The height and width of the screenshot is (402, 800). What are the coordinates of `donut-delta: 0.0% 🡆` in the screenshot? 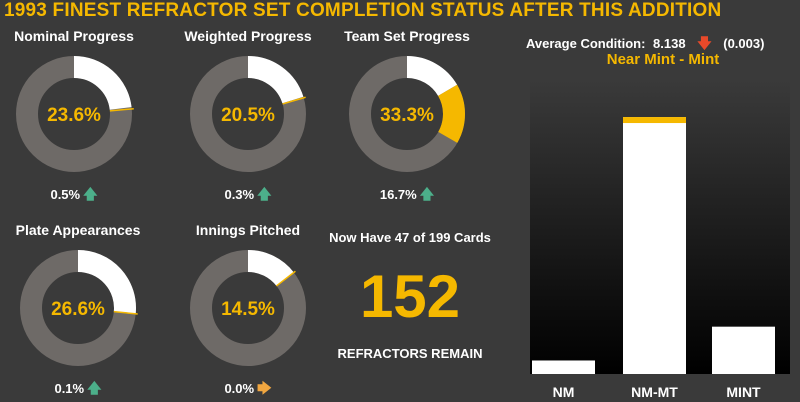 It's located at (248, 390).